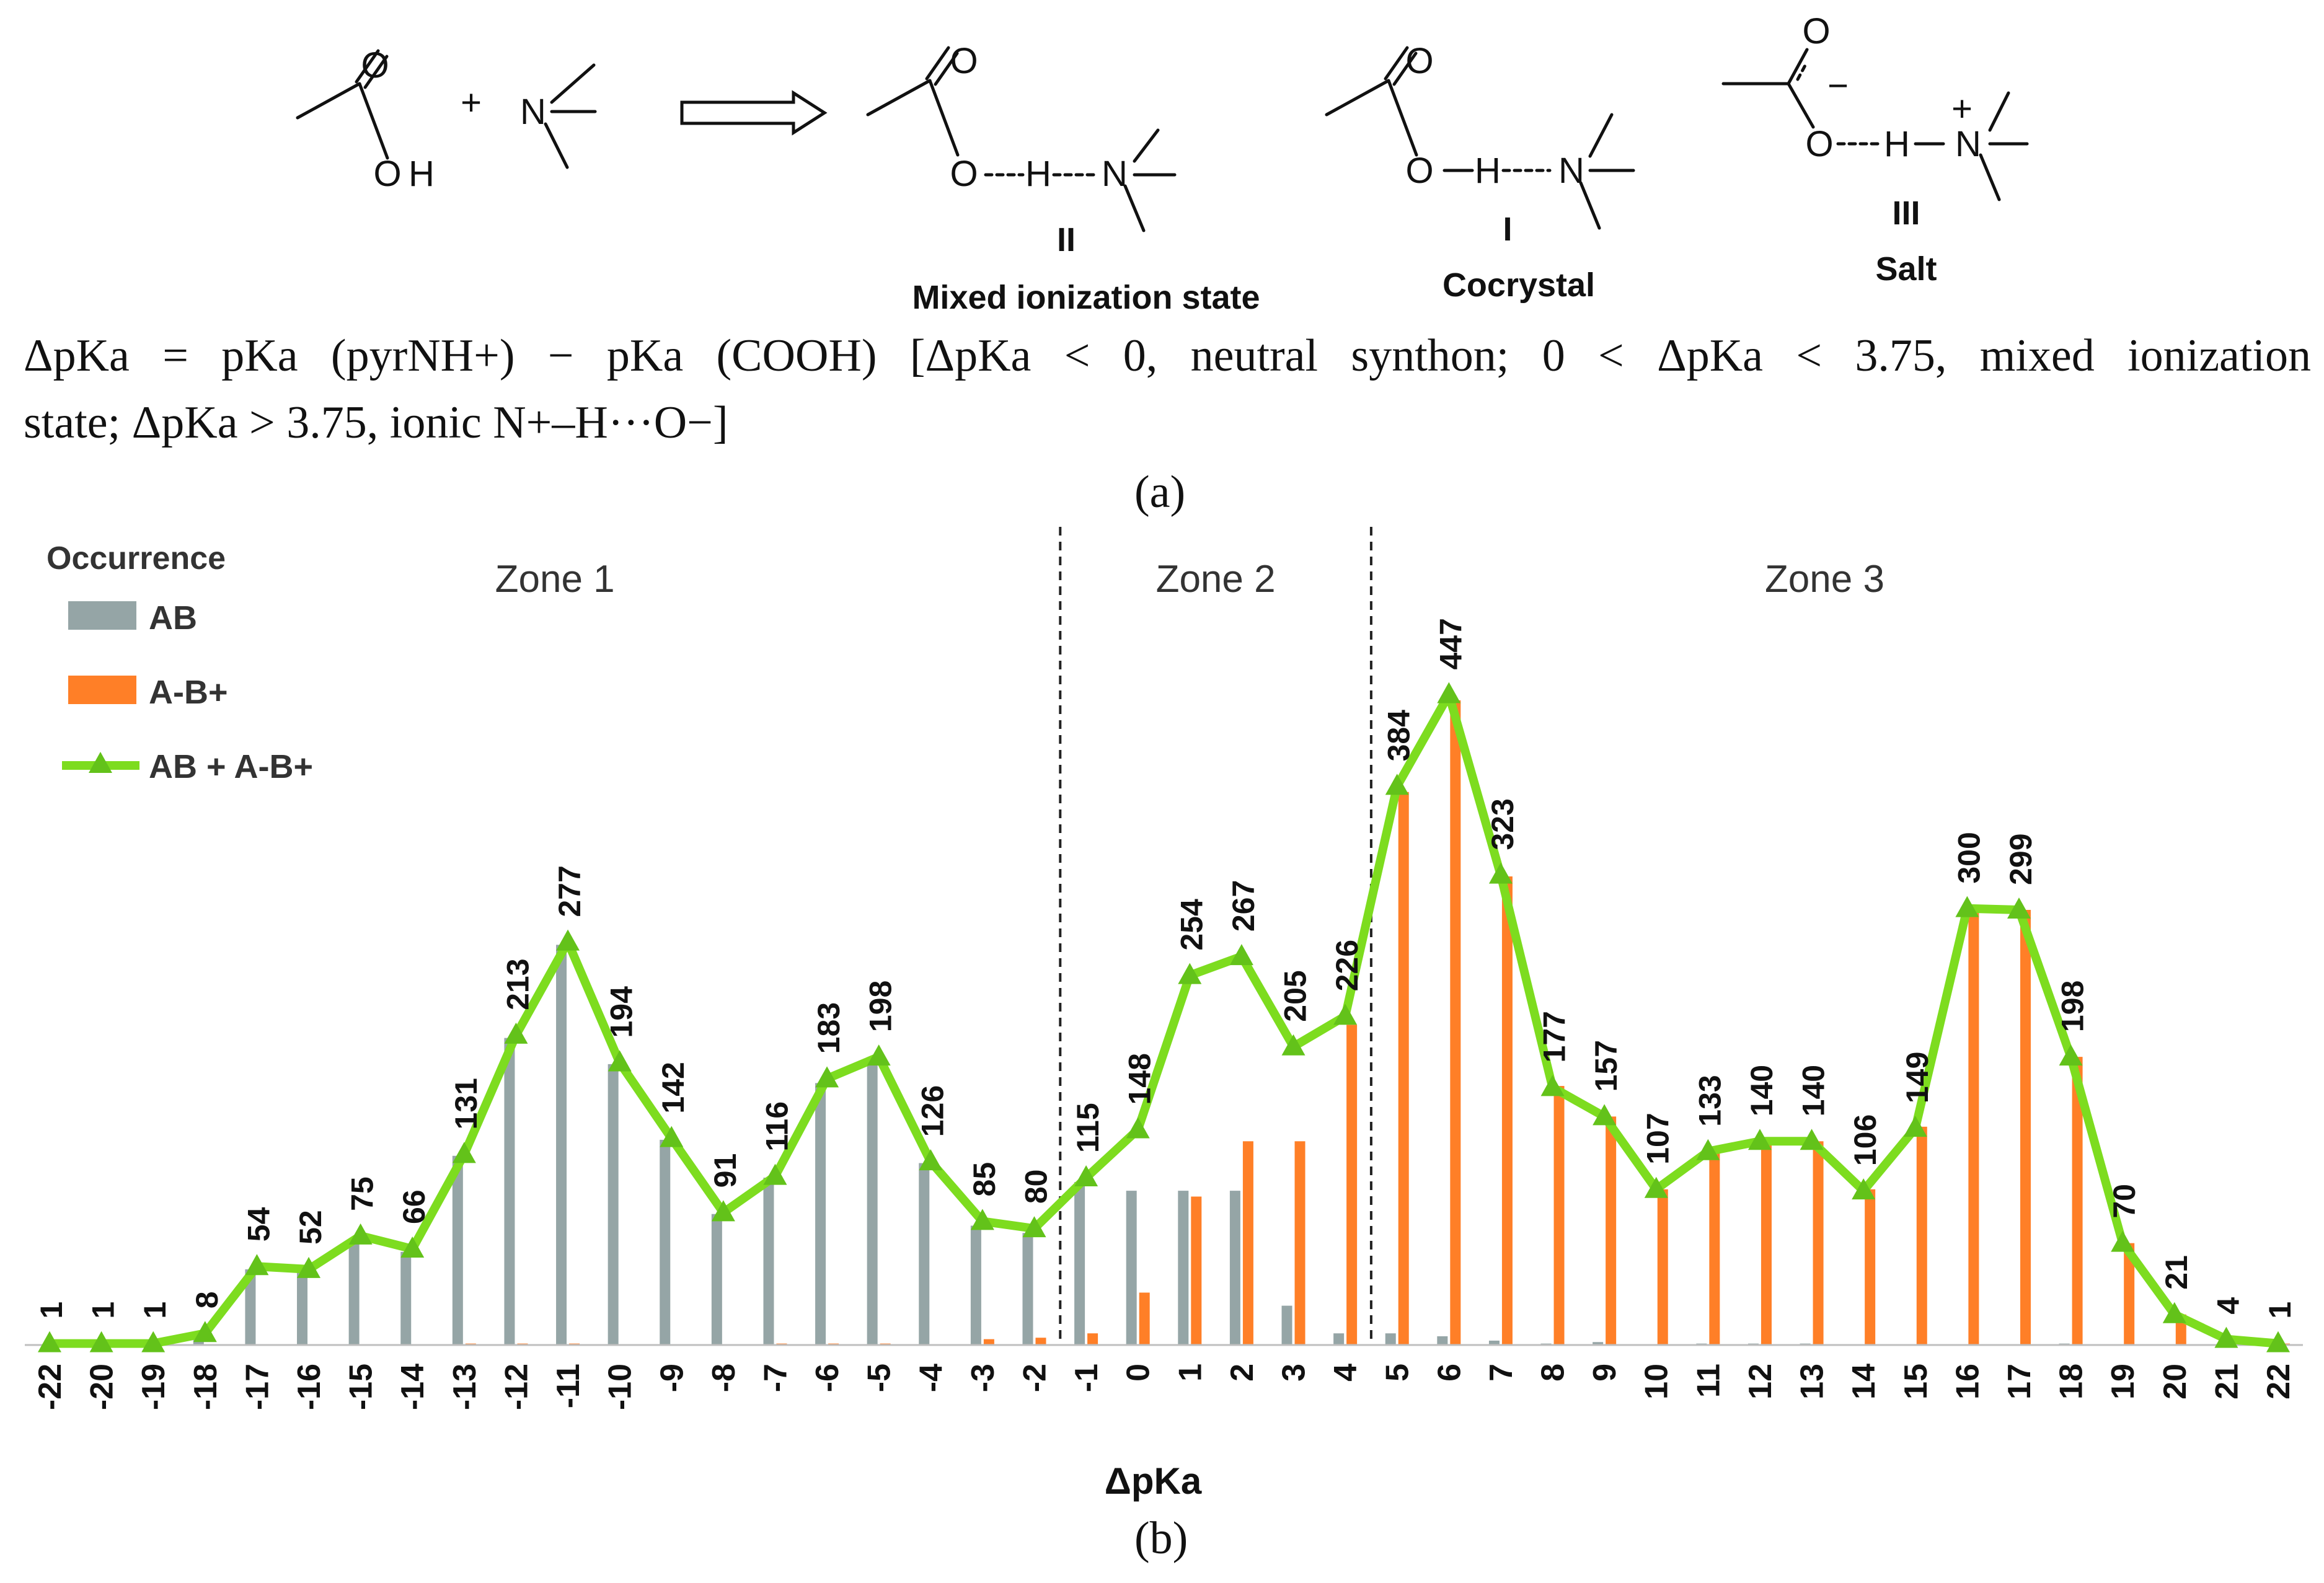 The image size is (2324, 1583). Describe the element at coordinates (932, 1111) in the screenshot. I see `data-label: 126` at that location.